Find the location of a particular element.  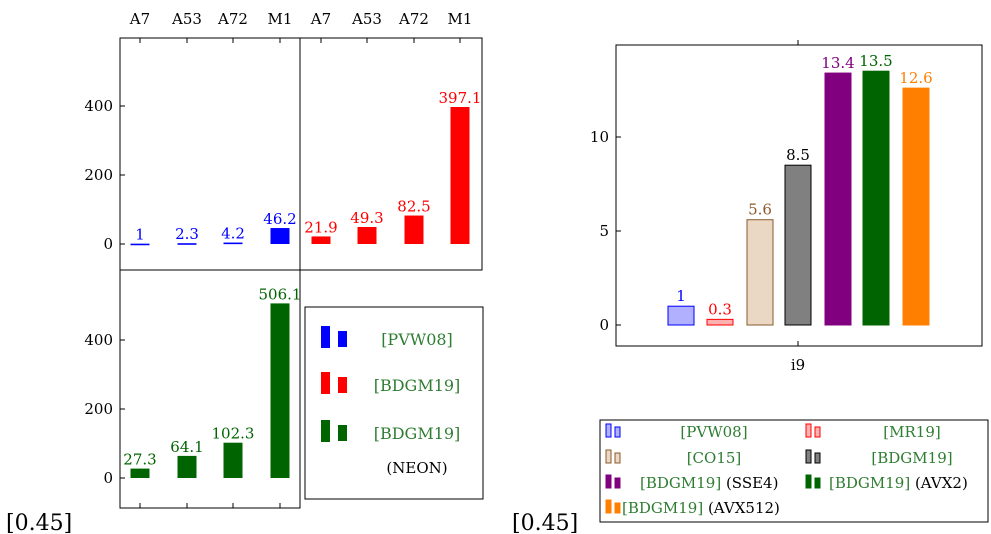

blue-y-tick-label-1: 200 is located at coordinates (98, 175).